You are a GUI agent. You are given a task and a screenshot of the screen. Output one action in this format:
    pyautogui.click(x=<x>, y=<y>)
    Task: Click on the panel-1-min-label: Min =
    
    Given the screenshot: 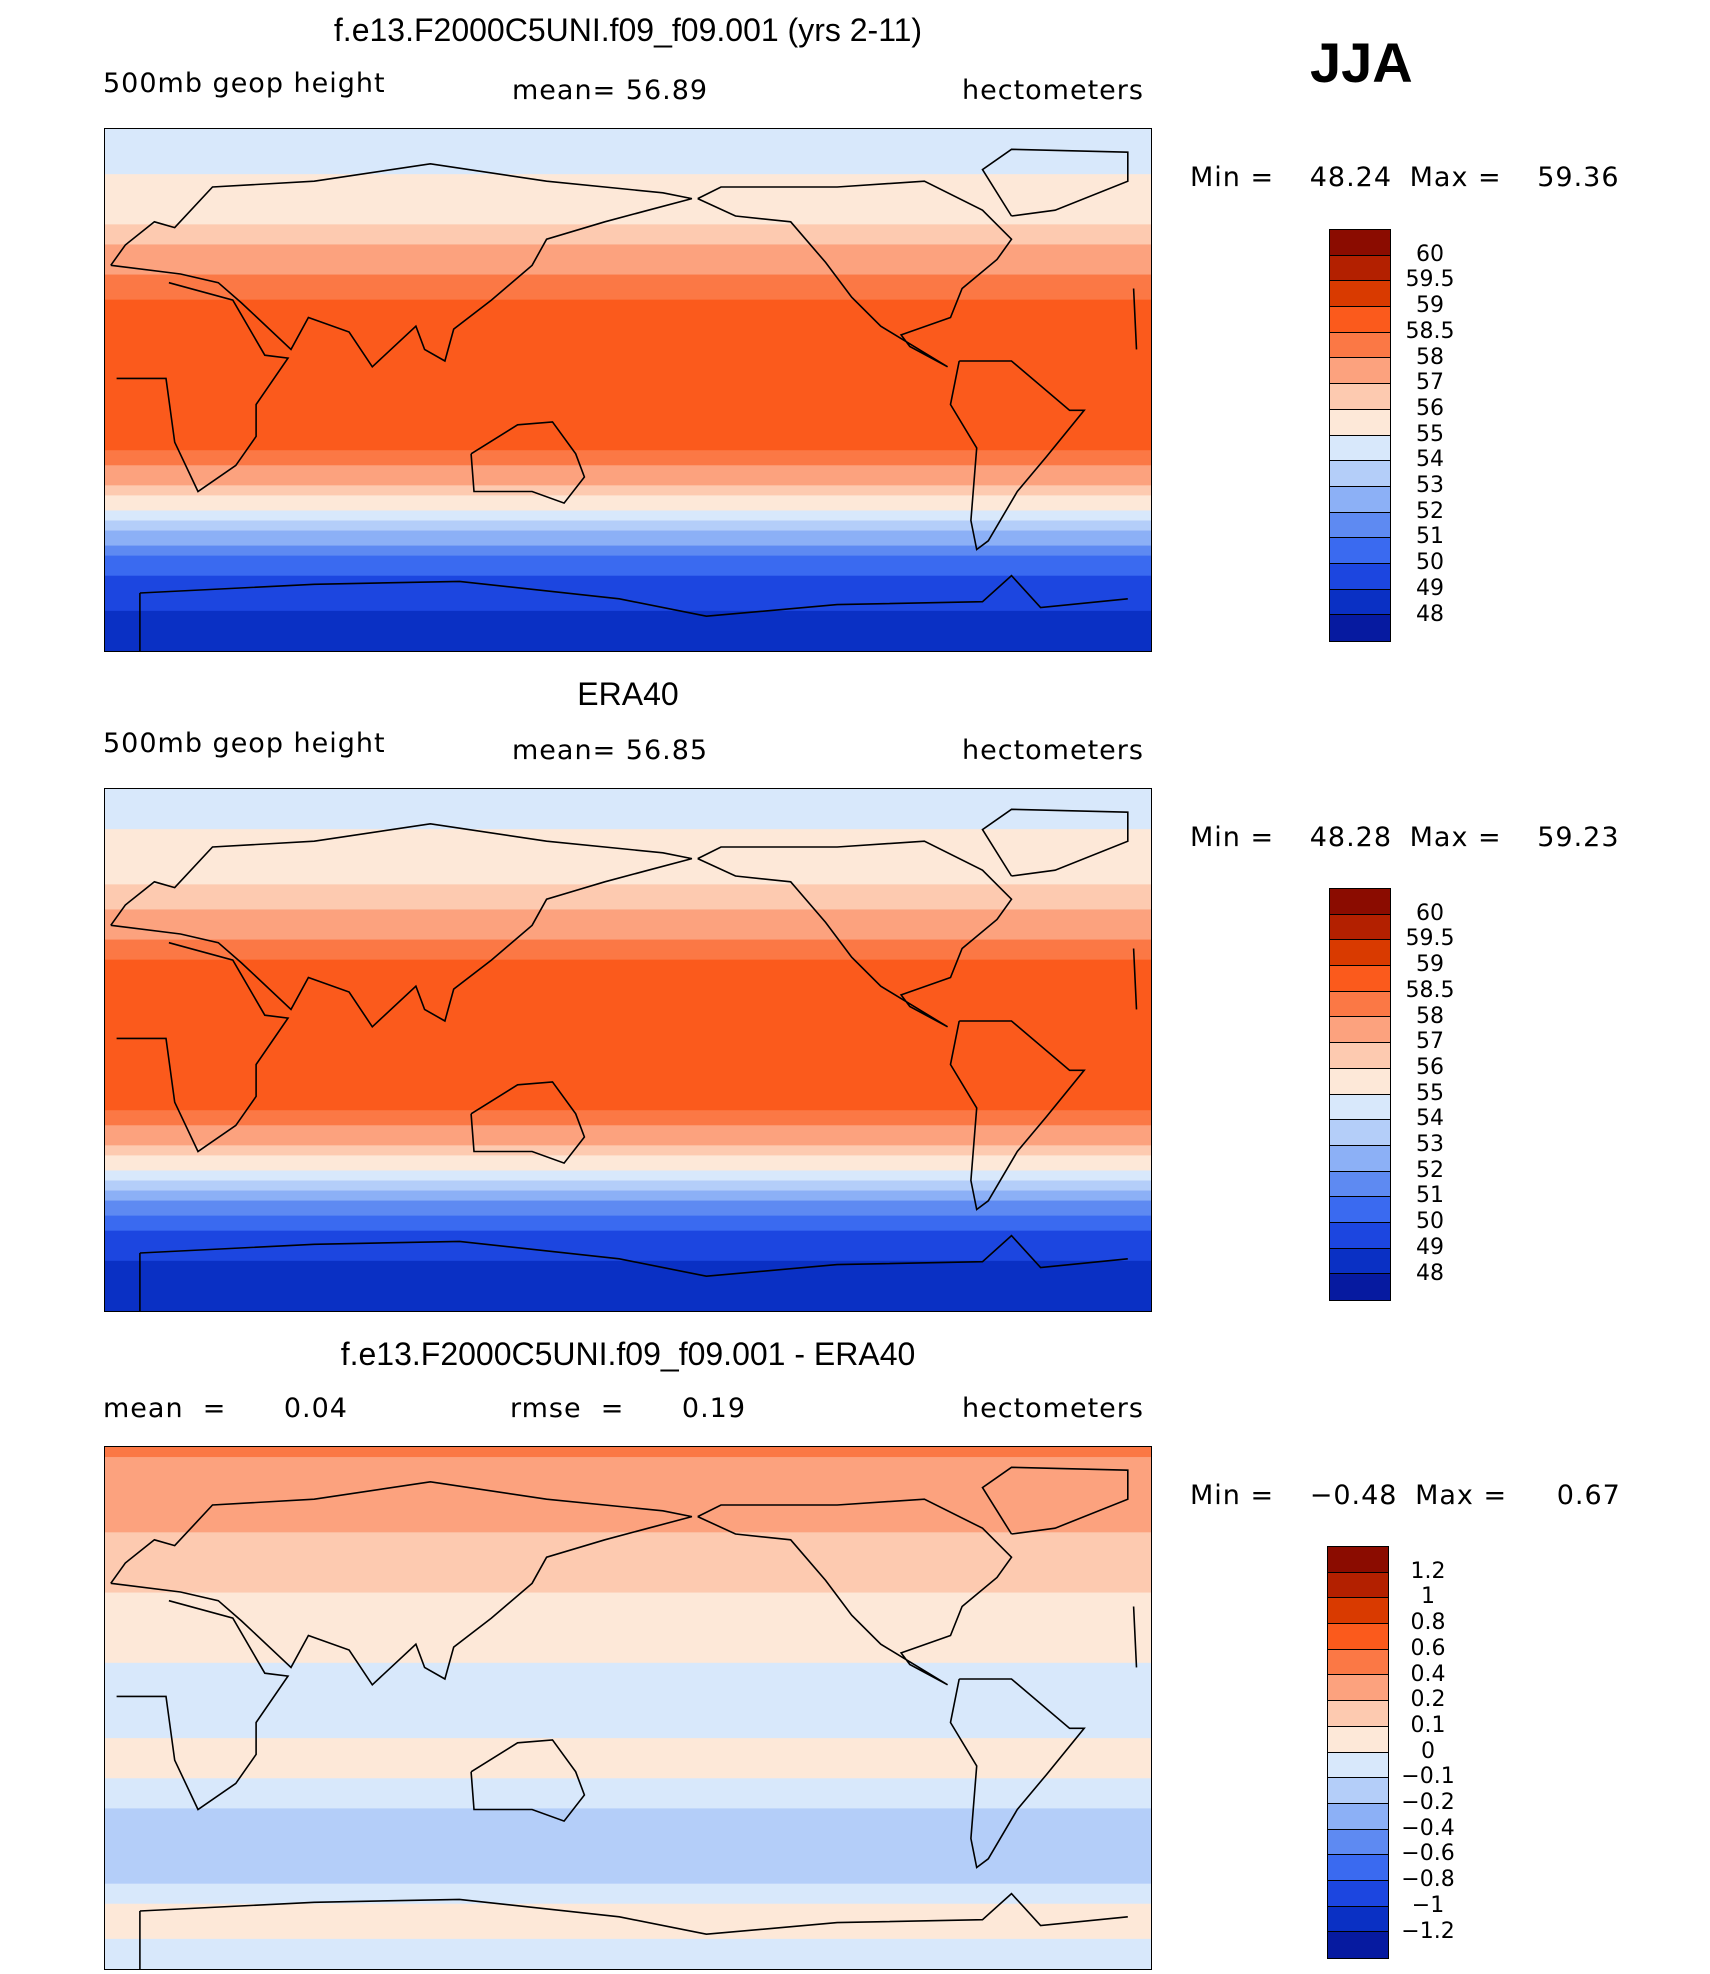 What is the action you would take?
    pyautogui.click(x=1232, y=177)
    